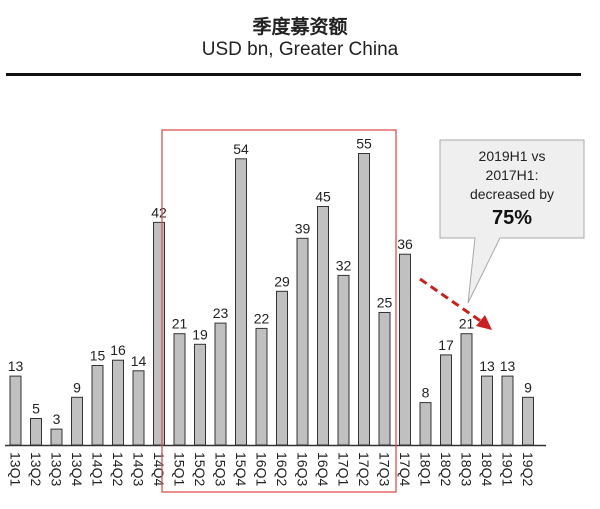  I want to click on x-tick-label: 16Q2, so click(282, 469).